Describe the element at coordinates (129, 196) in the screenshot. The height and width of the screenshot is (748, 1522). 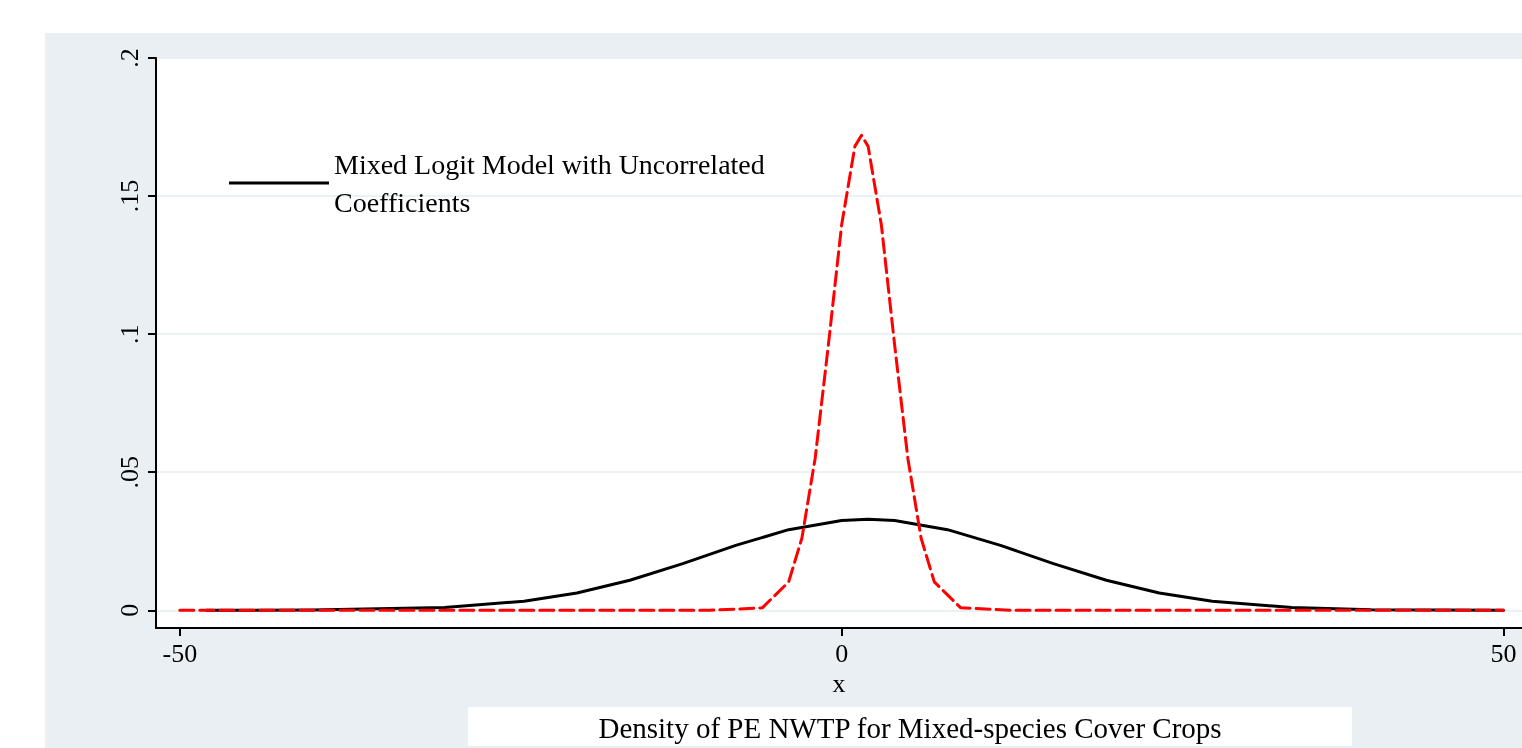
I see `y-tick-label: .15` at that location.